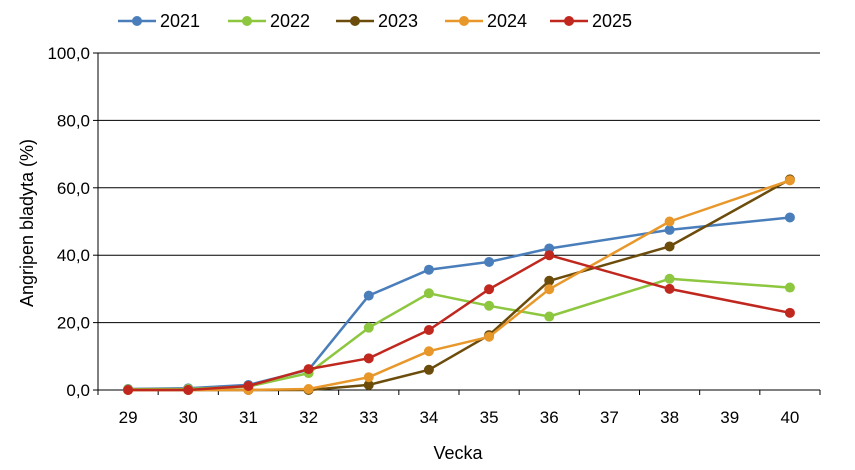 This screenshot has width=855, height=470. I want to click on y-tick-label: 0,0, so click(78, 390).